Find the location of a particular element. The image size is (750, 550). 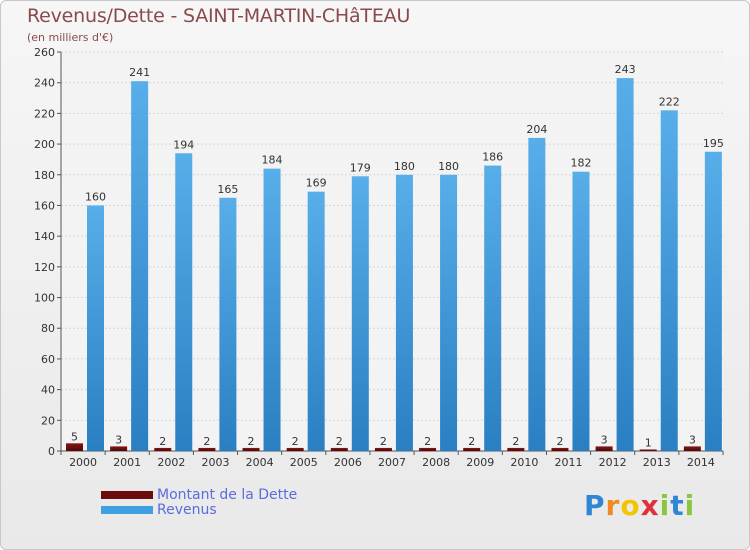

x-tick-label: 2009 is located at coordinates (480, 462).